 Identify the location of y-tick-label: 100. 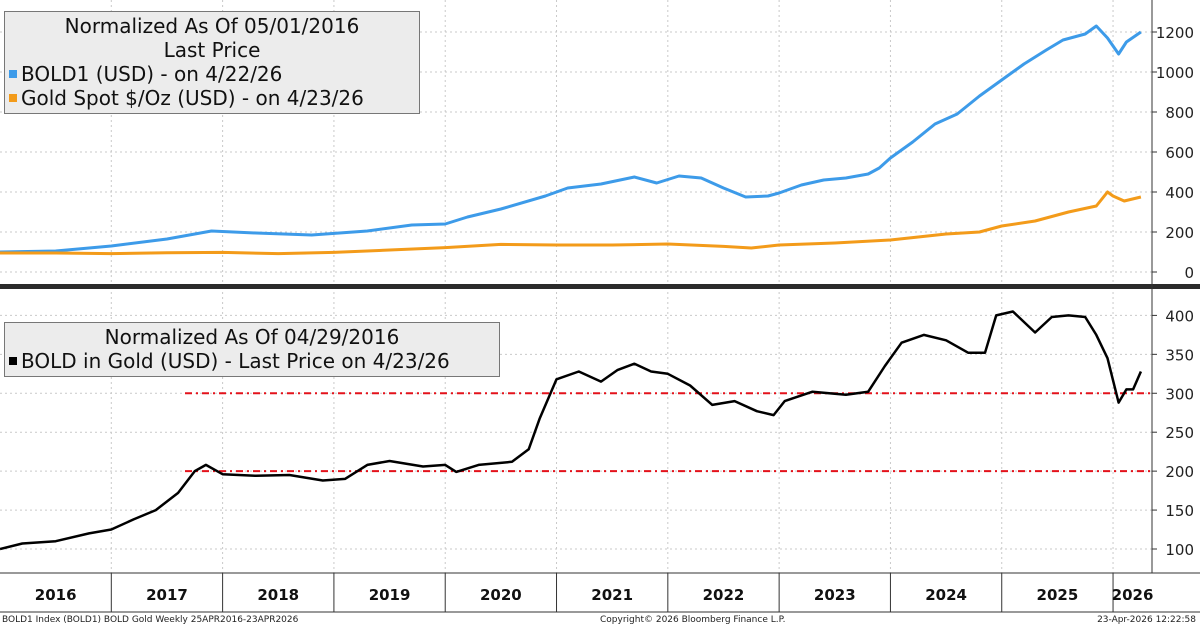
(1179, 550).